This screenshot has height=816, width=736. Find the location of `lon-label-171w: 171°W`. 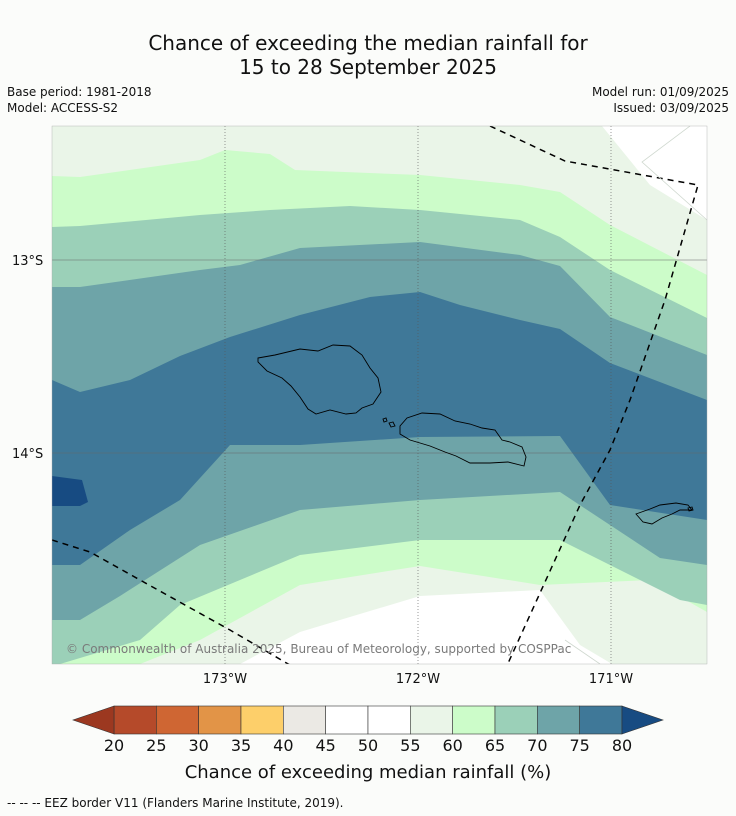

lon-label-171w: 171°W is located at coordinates (611, 679).